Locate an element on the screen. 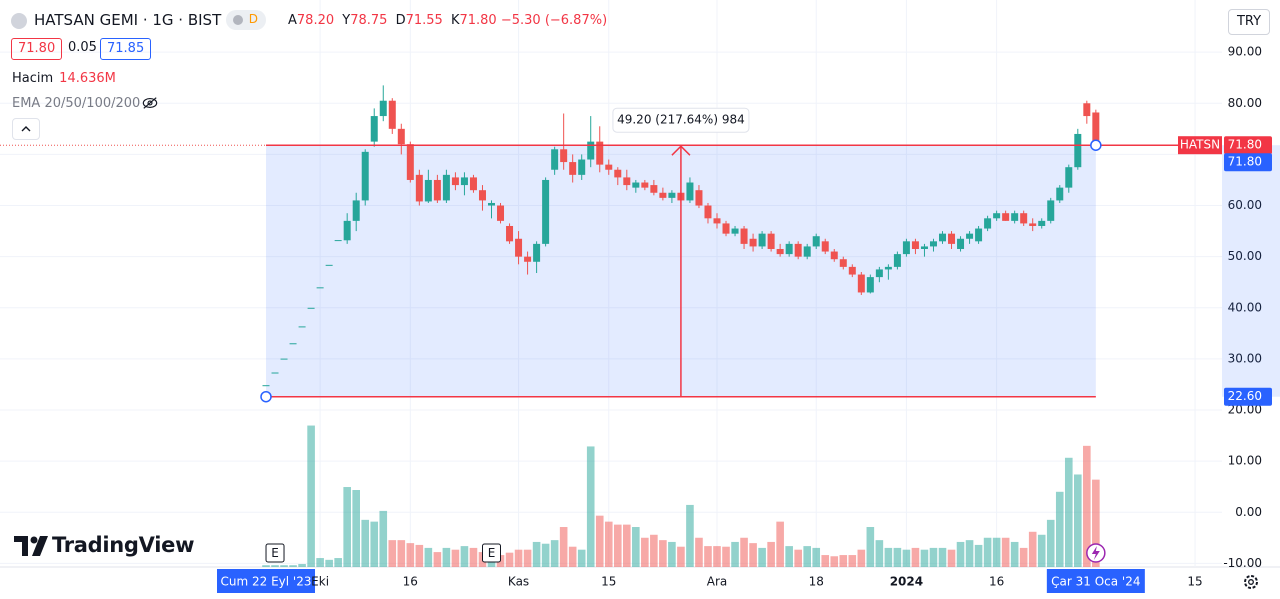  y-tick-label: 80.00 is located at coordinates (1245, 103).